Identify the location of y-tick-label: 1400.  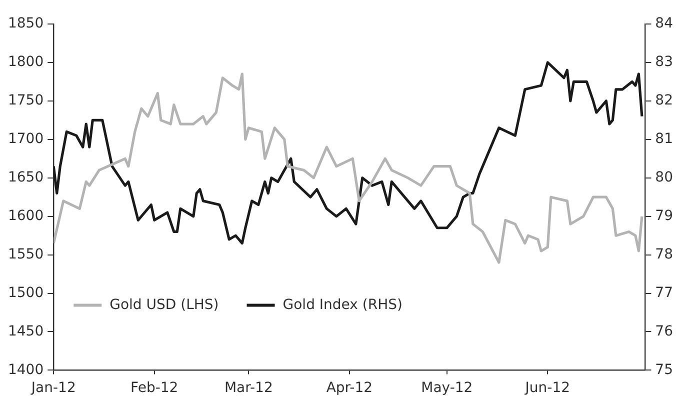
(26, 370).